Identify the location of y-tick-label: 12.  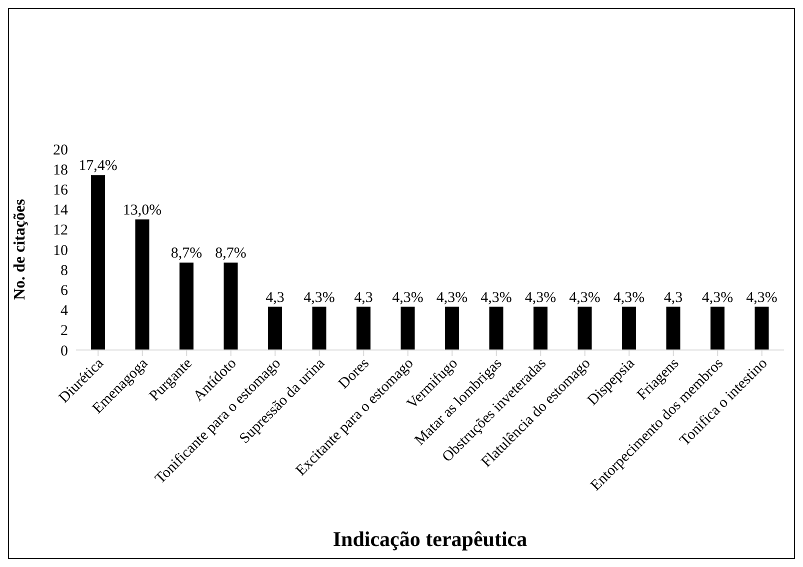
(60, 230).